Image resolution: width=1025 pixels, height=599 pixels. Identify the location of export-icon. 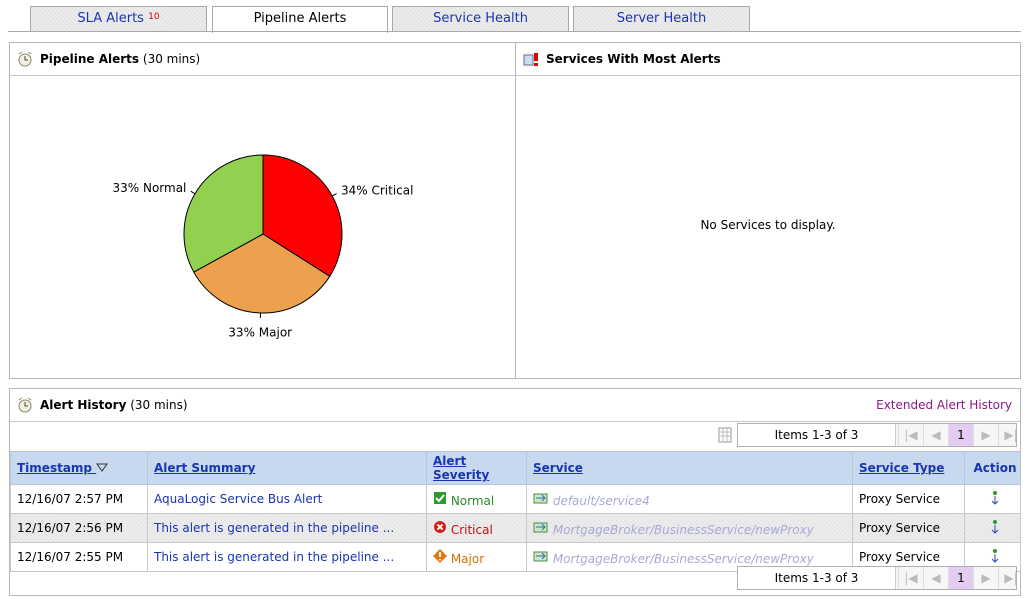
(725, 435).